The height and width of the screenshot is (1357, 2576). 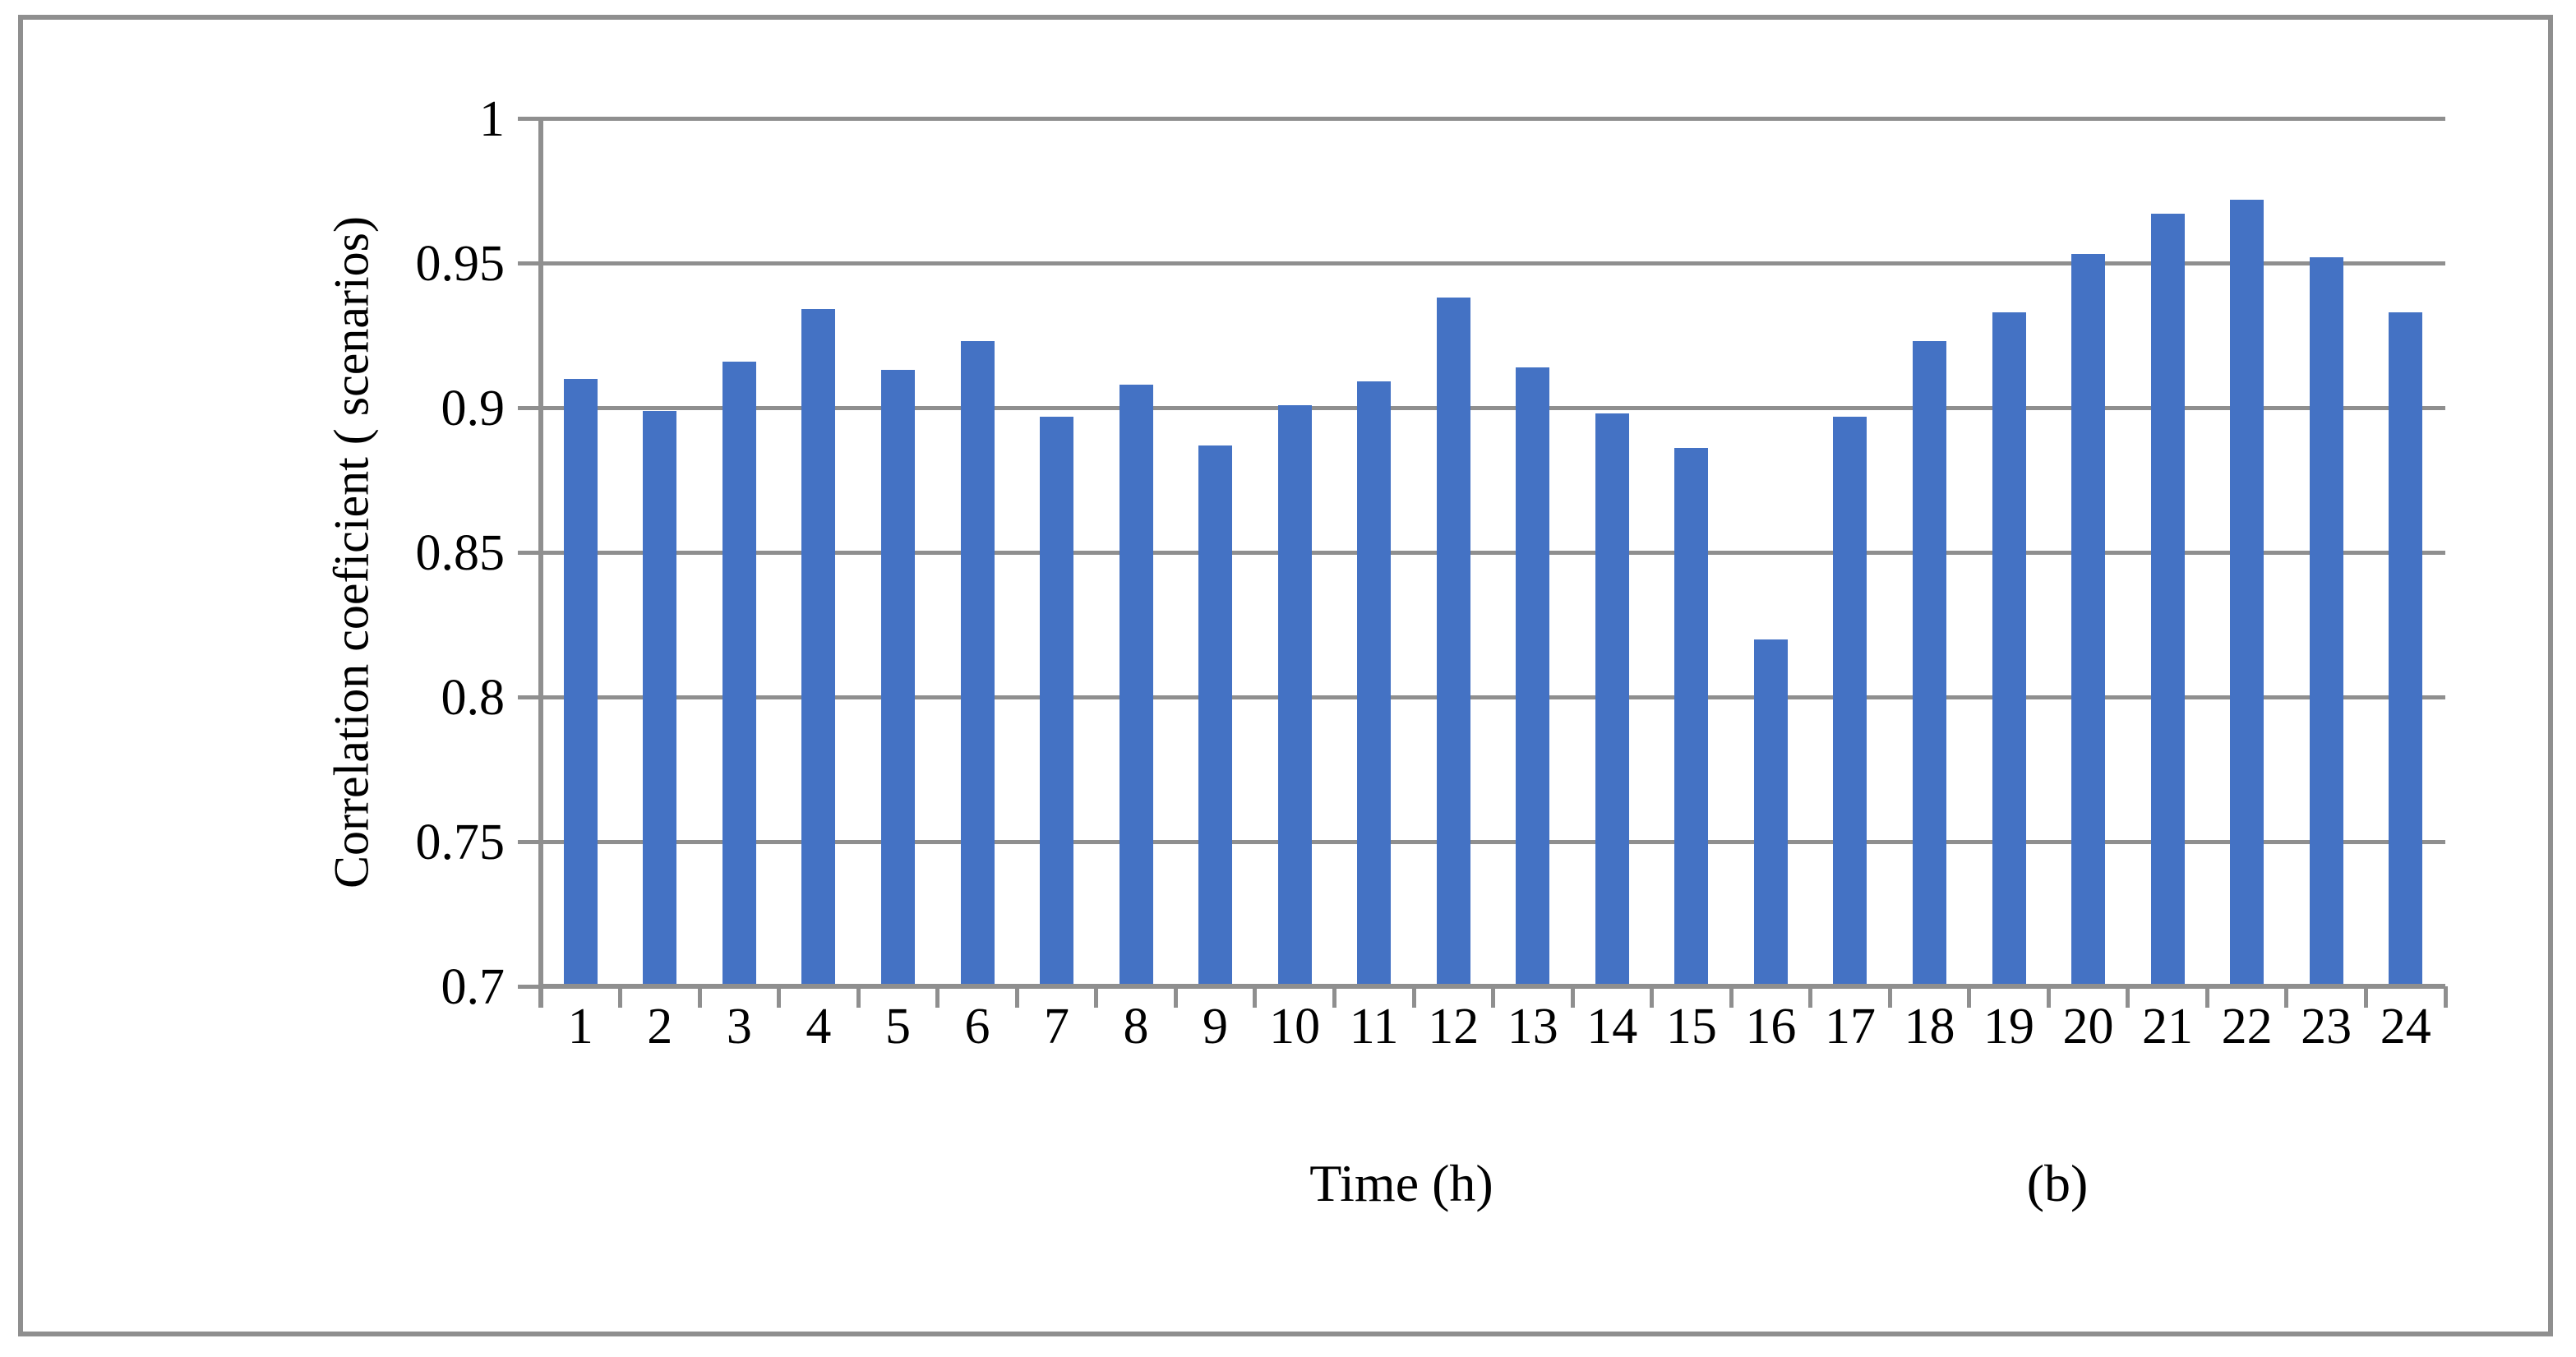 What do you see at coordinates (2168, 1027) in the screenshot?
I see `x-tick-label: 21` at bounding box center [2168, 1027].